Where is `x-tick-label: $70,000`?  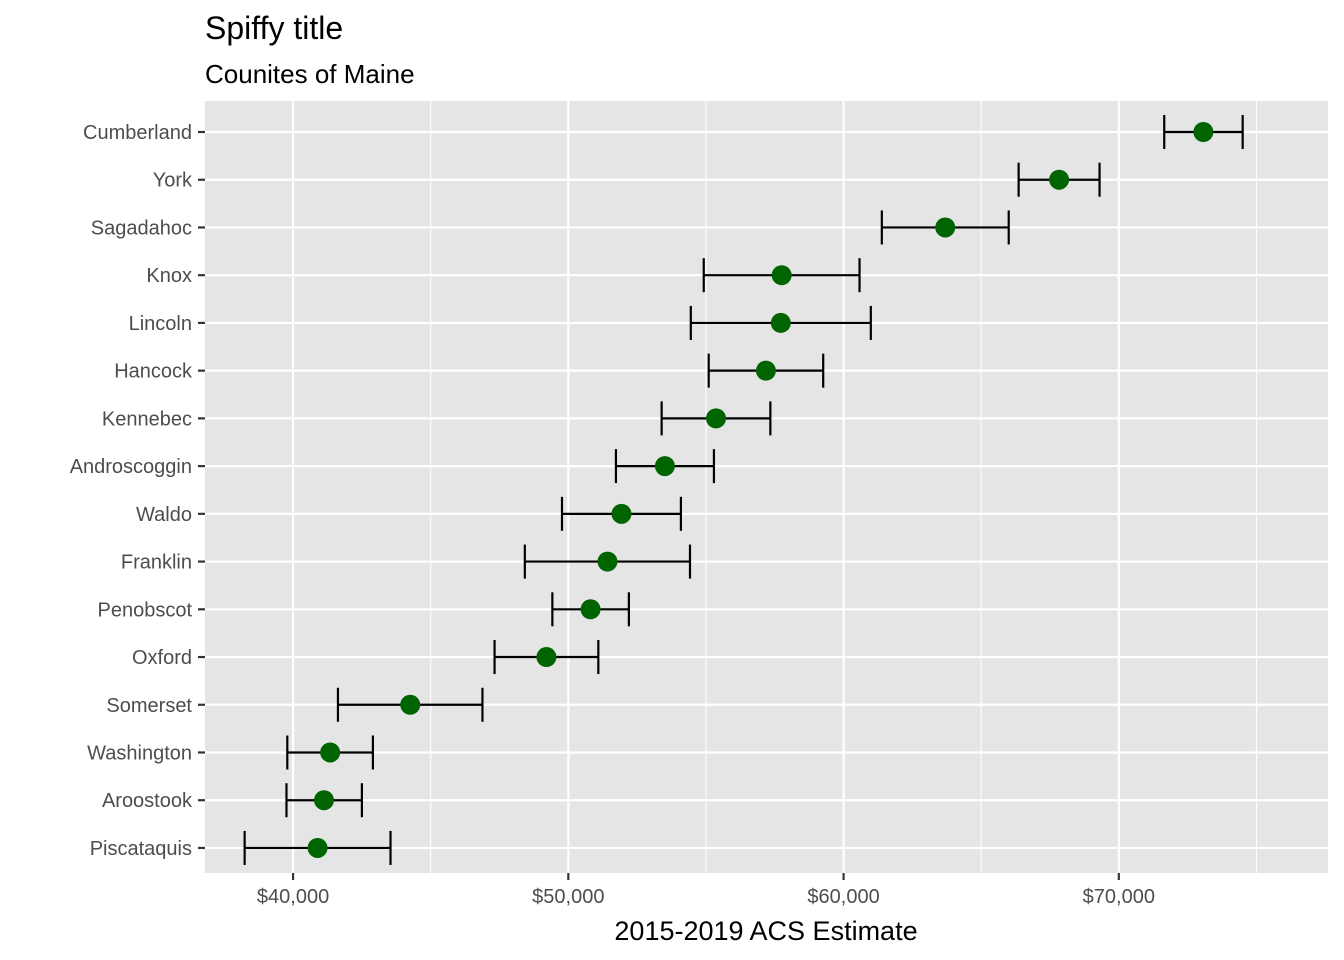 x-tick-label: $70,000 is located at coordinates (1119, 897).